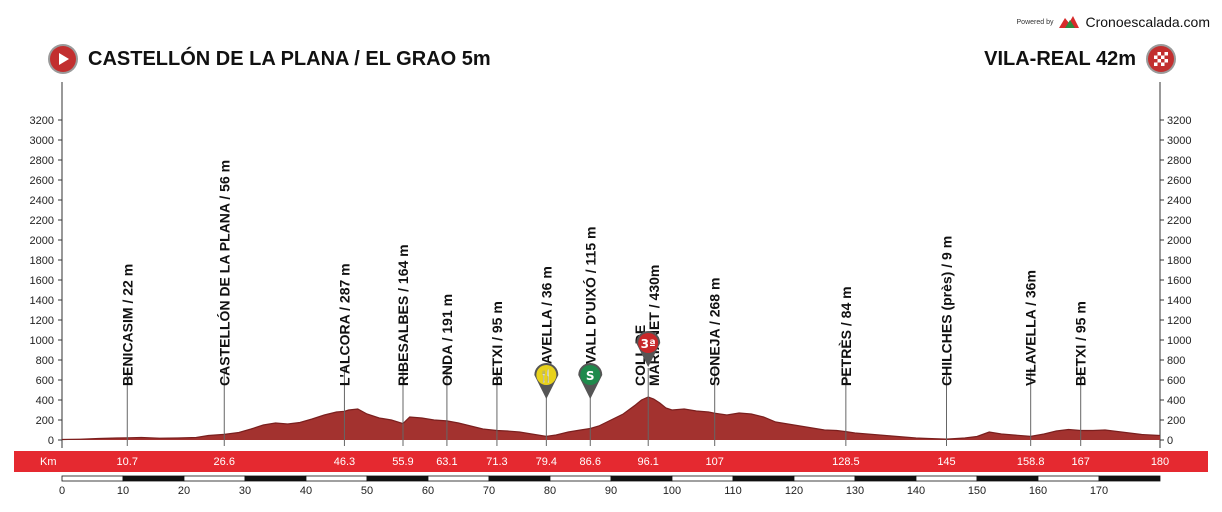  What do you see at coordinates (1170, 441) in the screenshot?
I see `y-tick-label-right: 0` at bounding box center [1170, 441].